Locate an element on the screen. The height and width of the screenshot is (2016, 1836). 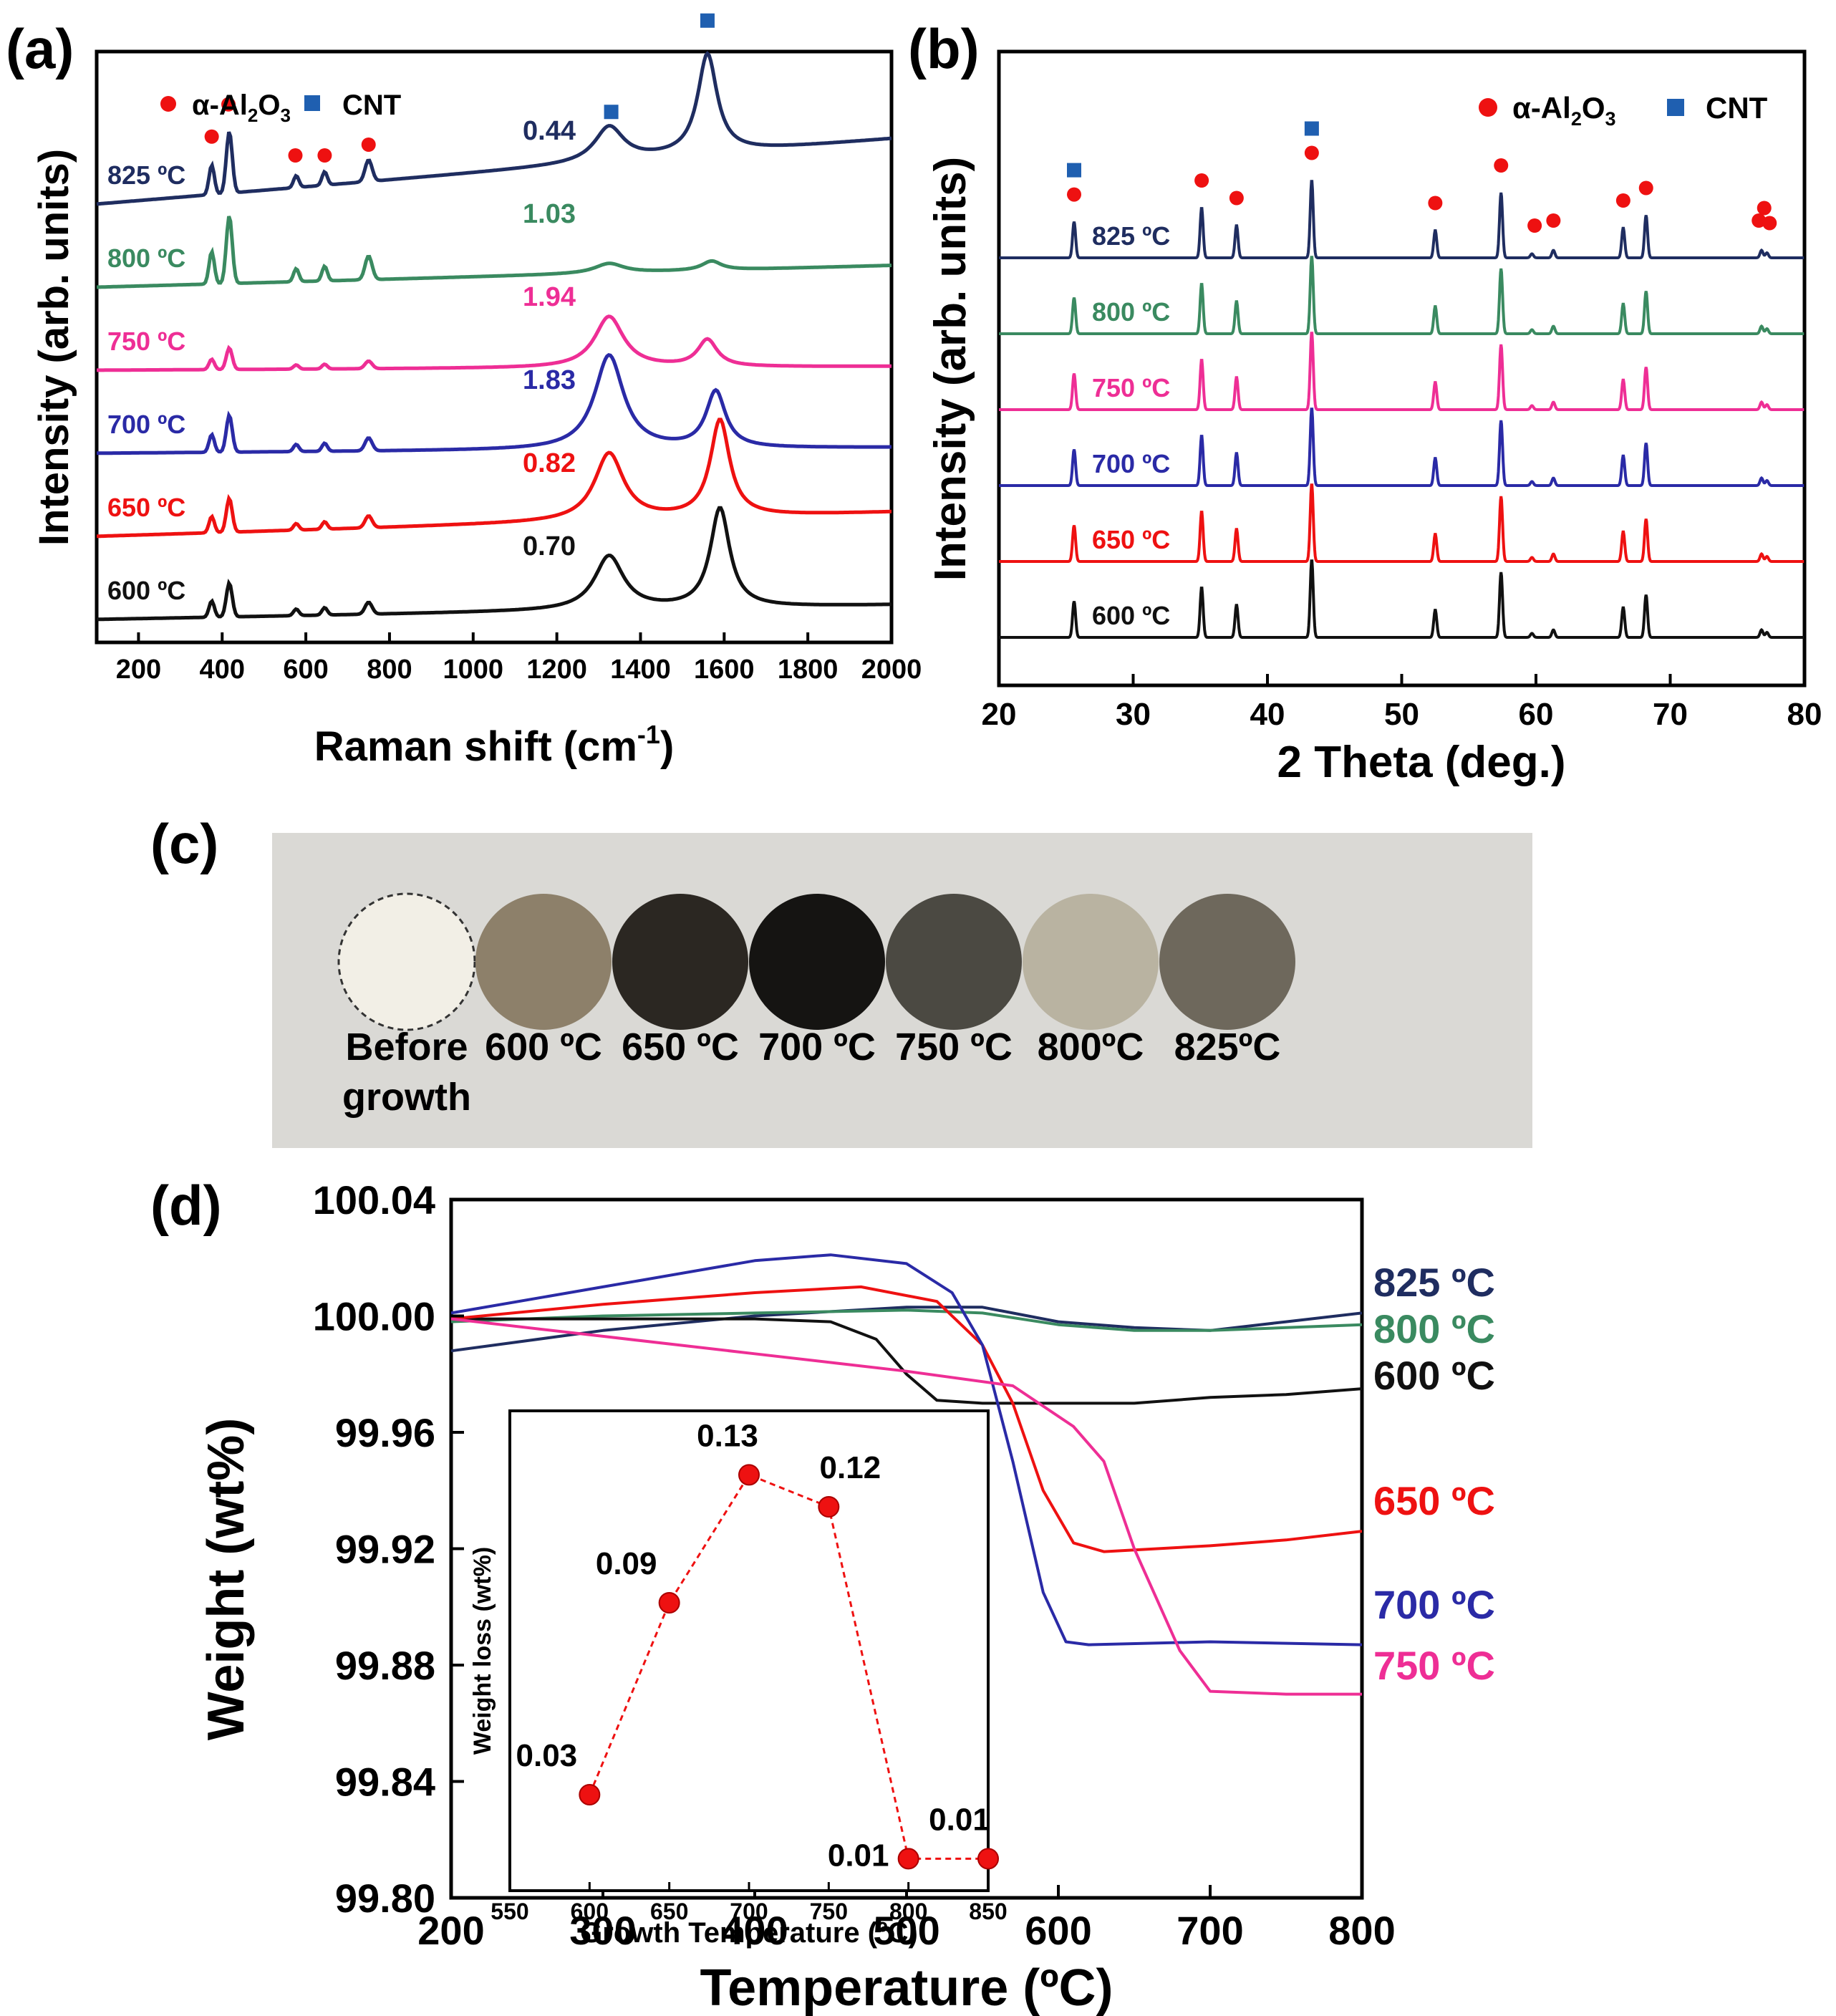
raman-id-ig-ratio: 1.83 is located at coordinates (549, 380).